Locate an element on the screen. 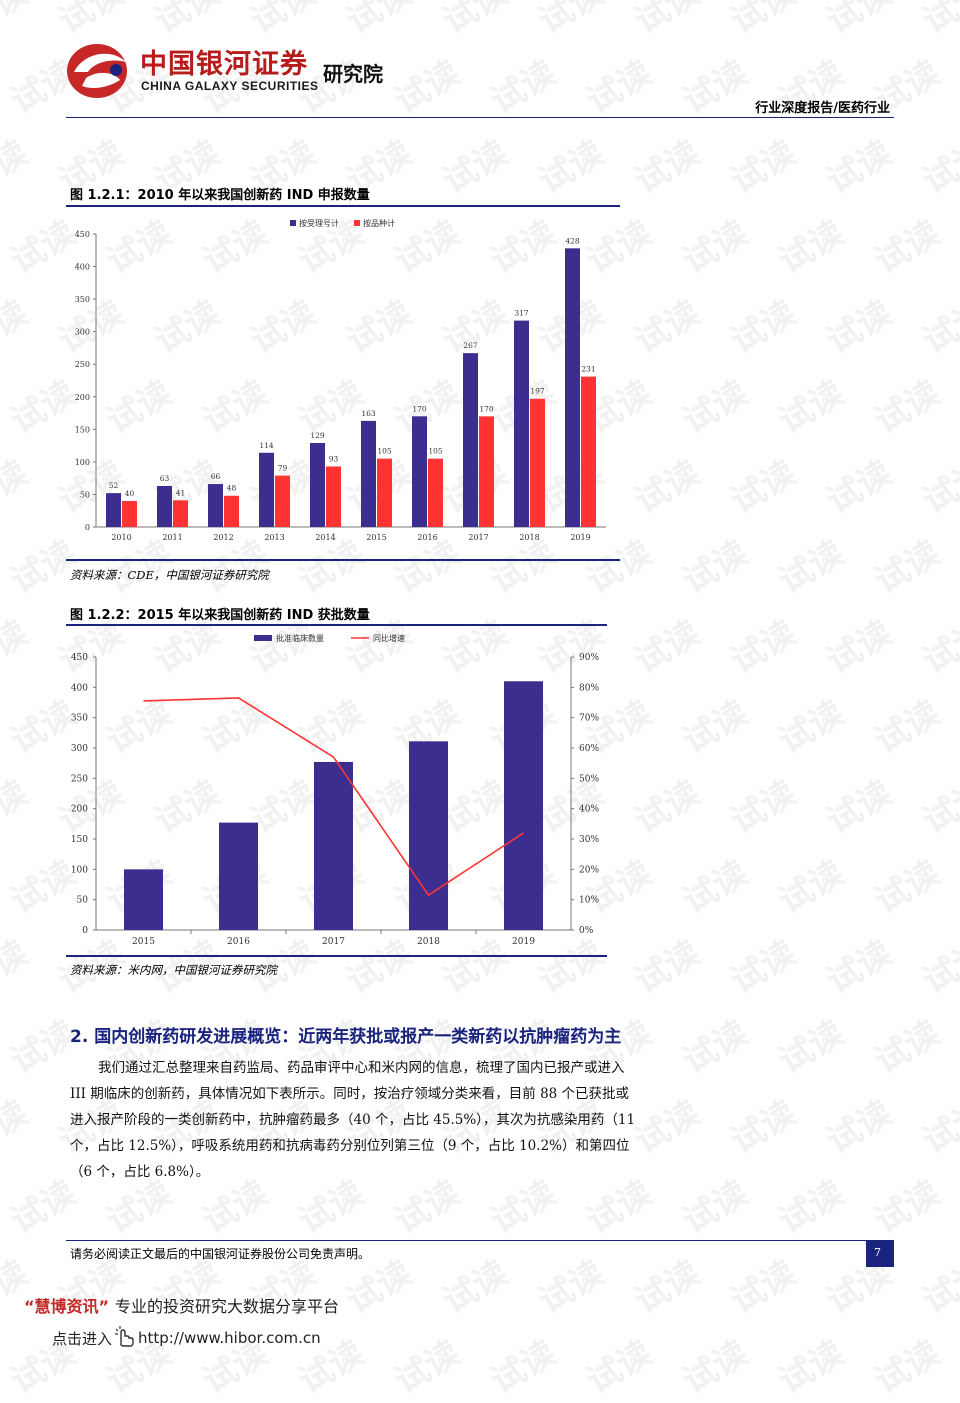 This screenshot has width=960, height=1403. section-title: 2. 国内创新药研发进展概览：近两年获批或报产一类新药以抗肿瘤药为主 is located at coordinates (346, 1037).